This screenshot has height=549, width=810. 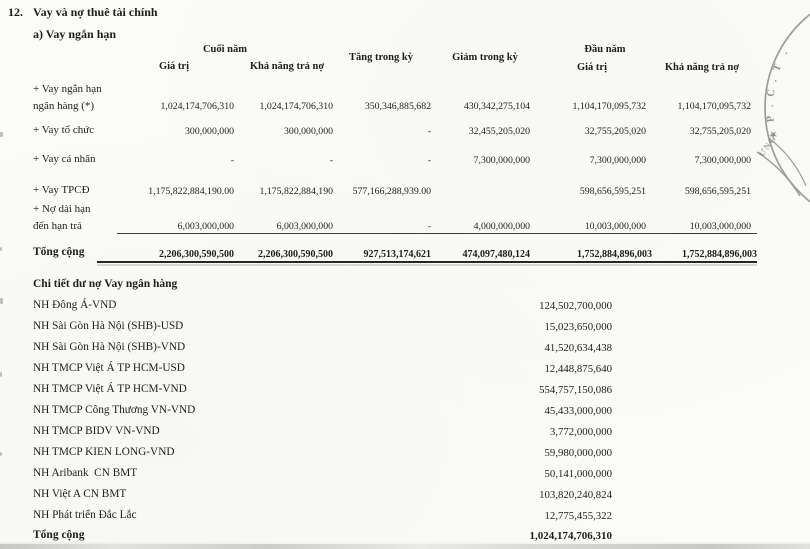 What do you see at coordinates (427, 262) in the screenshot?
I see `table-total-rule` at bounding box center [427, 262].